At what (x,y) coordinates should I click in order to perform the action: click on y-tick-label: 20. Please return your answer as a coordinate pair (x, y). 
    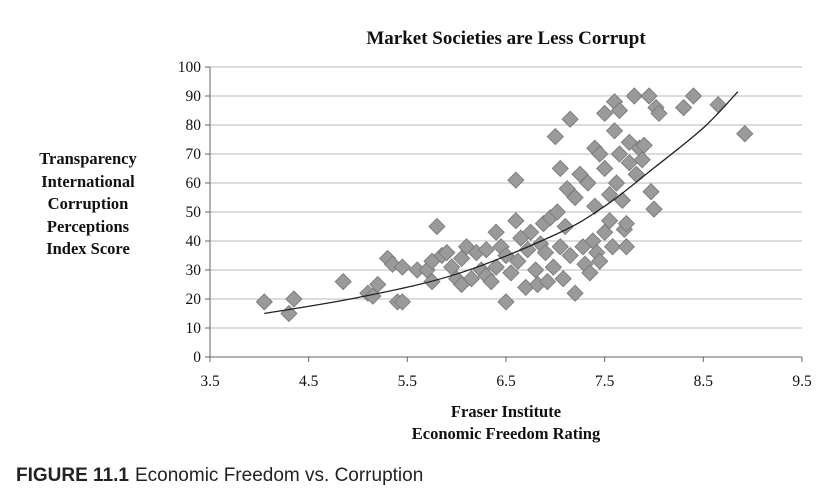
    Looking at the image, I should click on (194, 299).